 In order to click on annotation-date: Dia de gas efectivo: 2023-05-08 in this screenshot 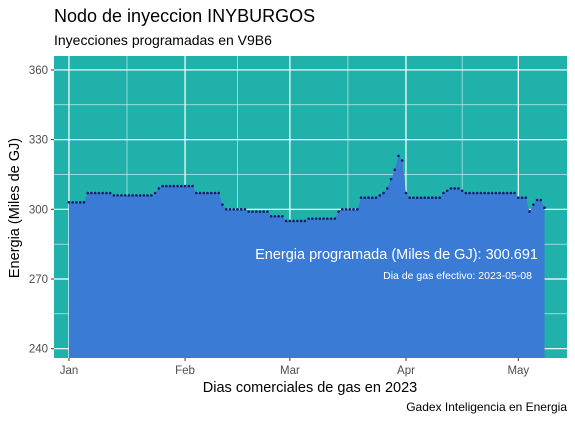, I will do `click(457, 276)`.